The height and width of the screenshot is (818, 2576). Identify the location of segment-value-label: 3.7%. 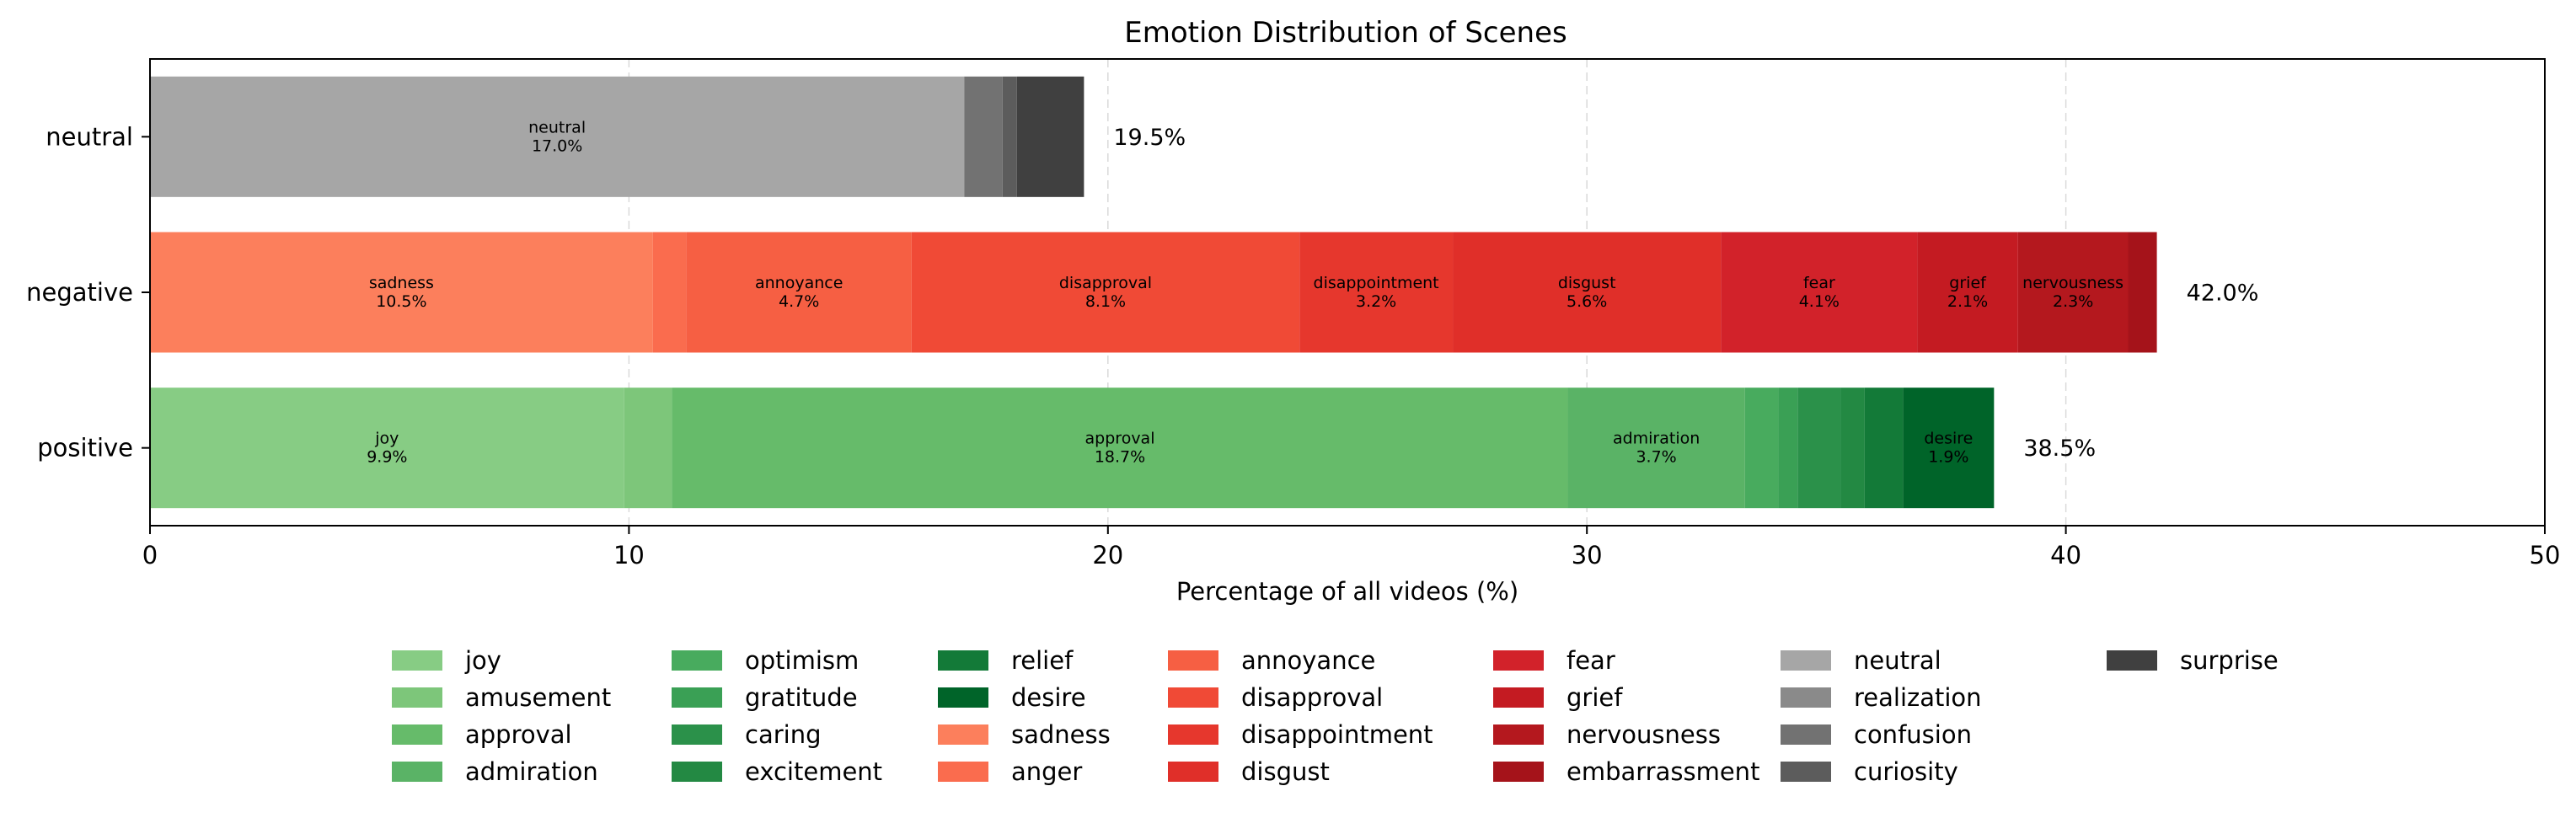
(1656, 457).